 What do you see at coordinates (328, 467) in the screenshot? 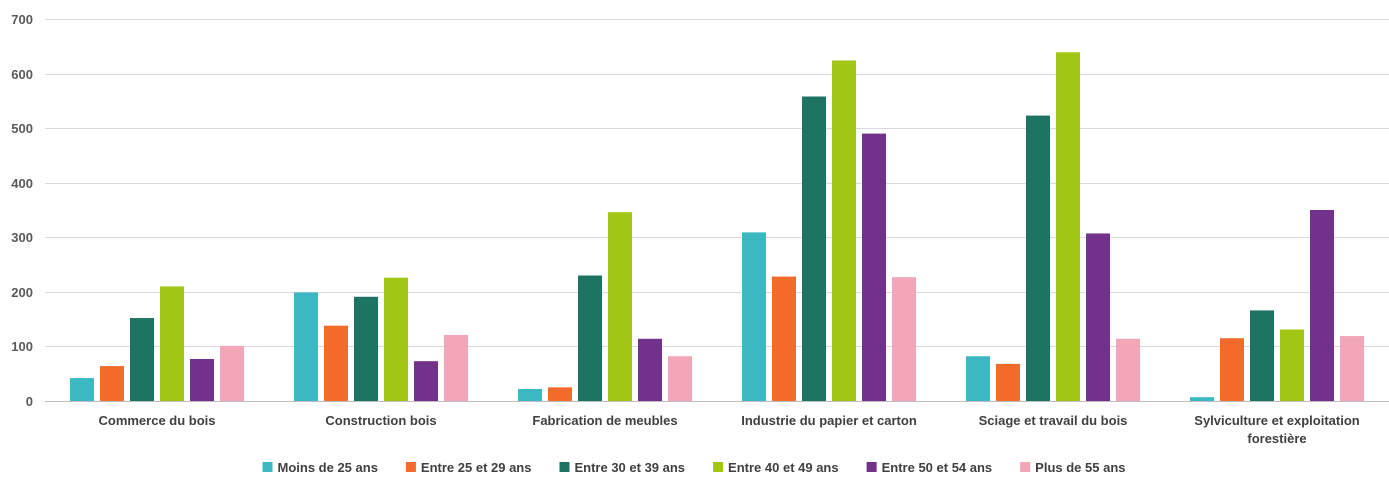
I see `legend-label: Moins de 25 ans` at bounding box center [328, 467].